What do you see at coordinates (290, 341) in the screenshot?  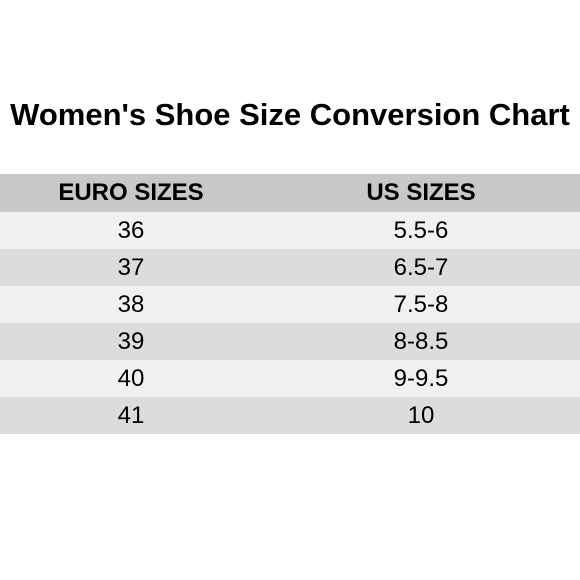 I see `table-row: 39 8-8.5` at bounding box center [290, 341].